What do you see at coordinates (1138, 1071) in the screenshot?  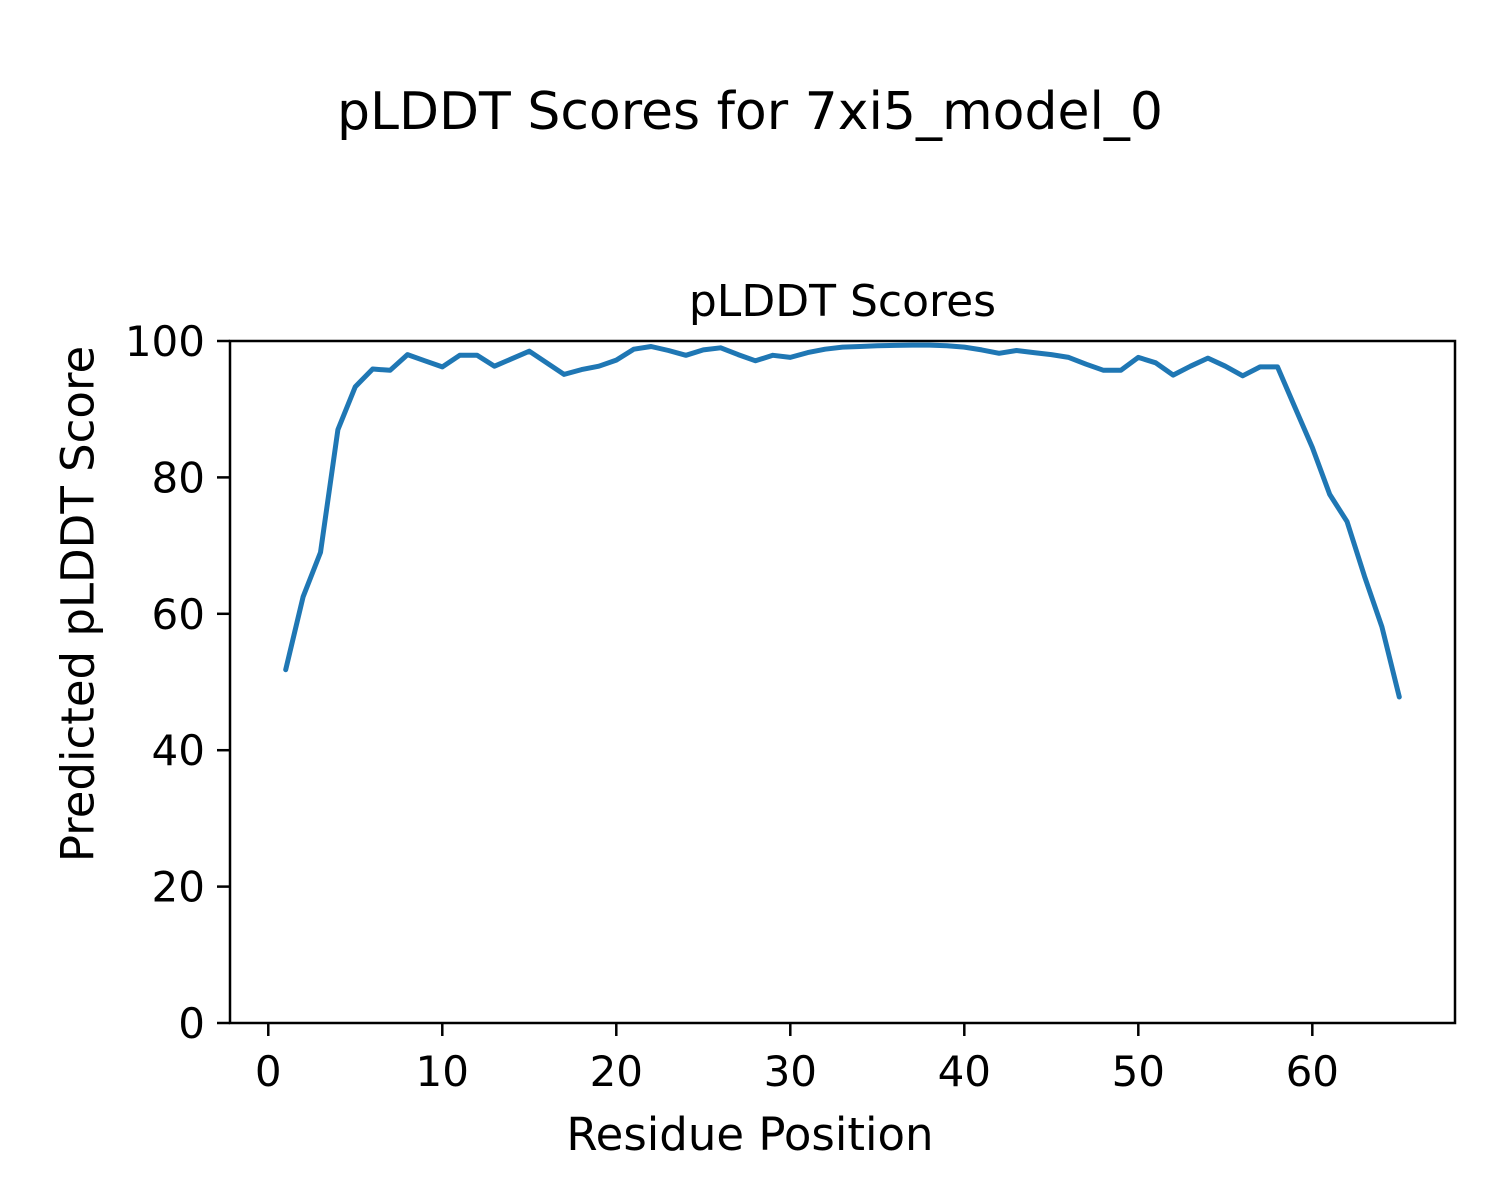 I see `x-tick-label: 50` at bounding box center [1138, 1071].